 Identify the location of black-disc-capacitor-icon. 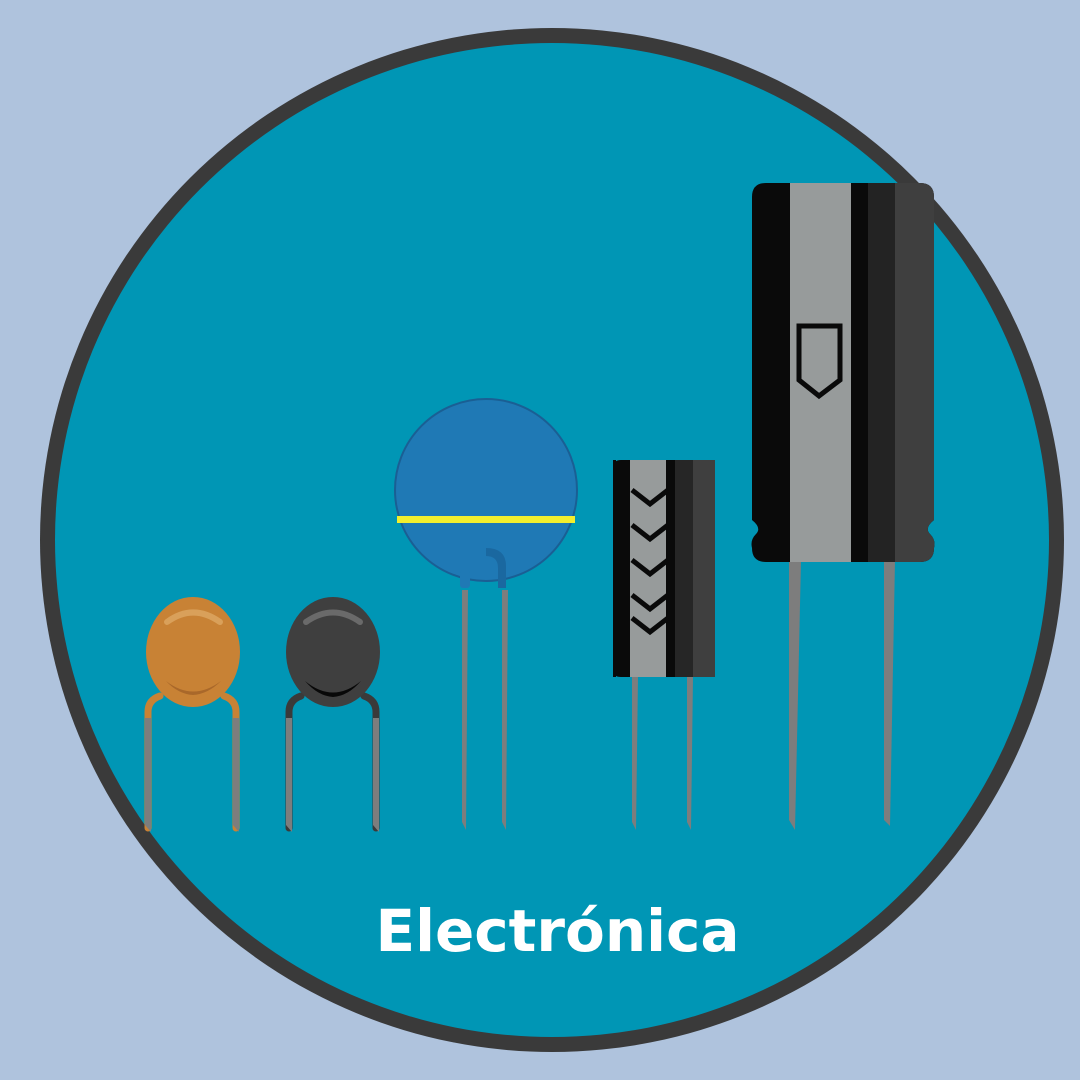
(332, 714).